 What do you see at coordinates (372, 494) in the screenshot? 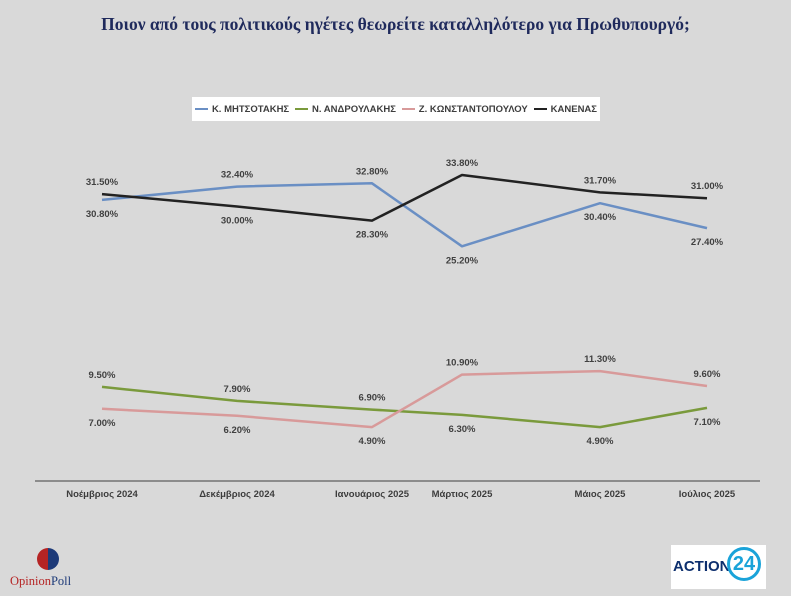
I see `x-tick-label: Ιανουάριος 2025` at bounding box center [372, 494].